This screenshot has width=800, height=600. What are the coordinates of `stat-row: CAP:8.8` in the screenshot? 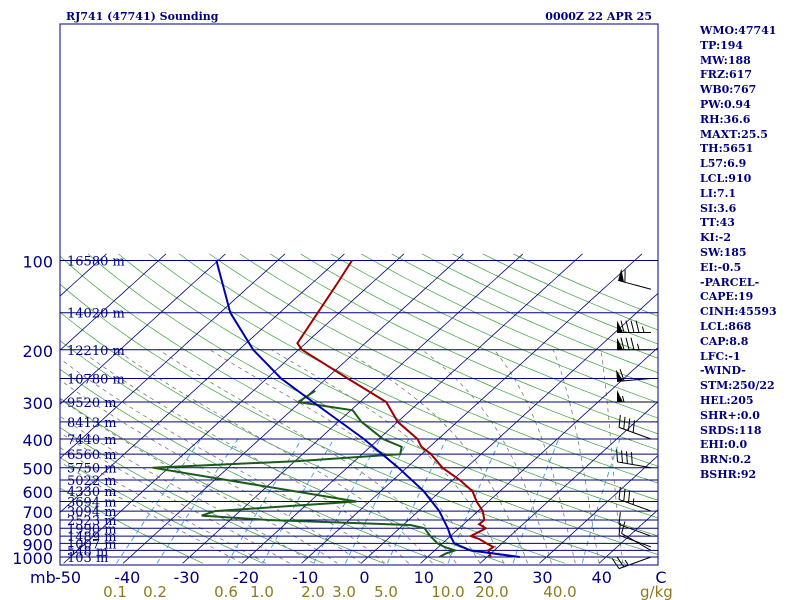 It's located at (724, 341).